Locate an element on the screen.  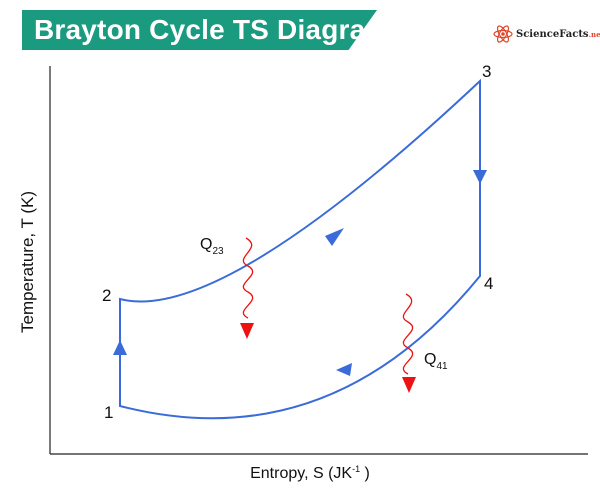
point-3-label: 3 is located at coordinates (486, 71).